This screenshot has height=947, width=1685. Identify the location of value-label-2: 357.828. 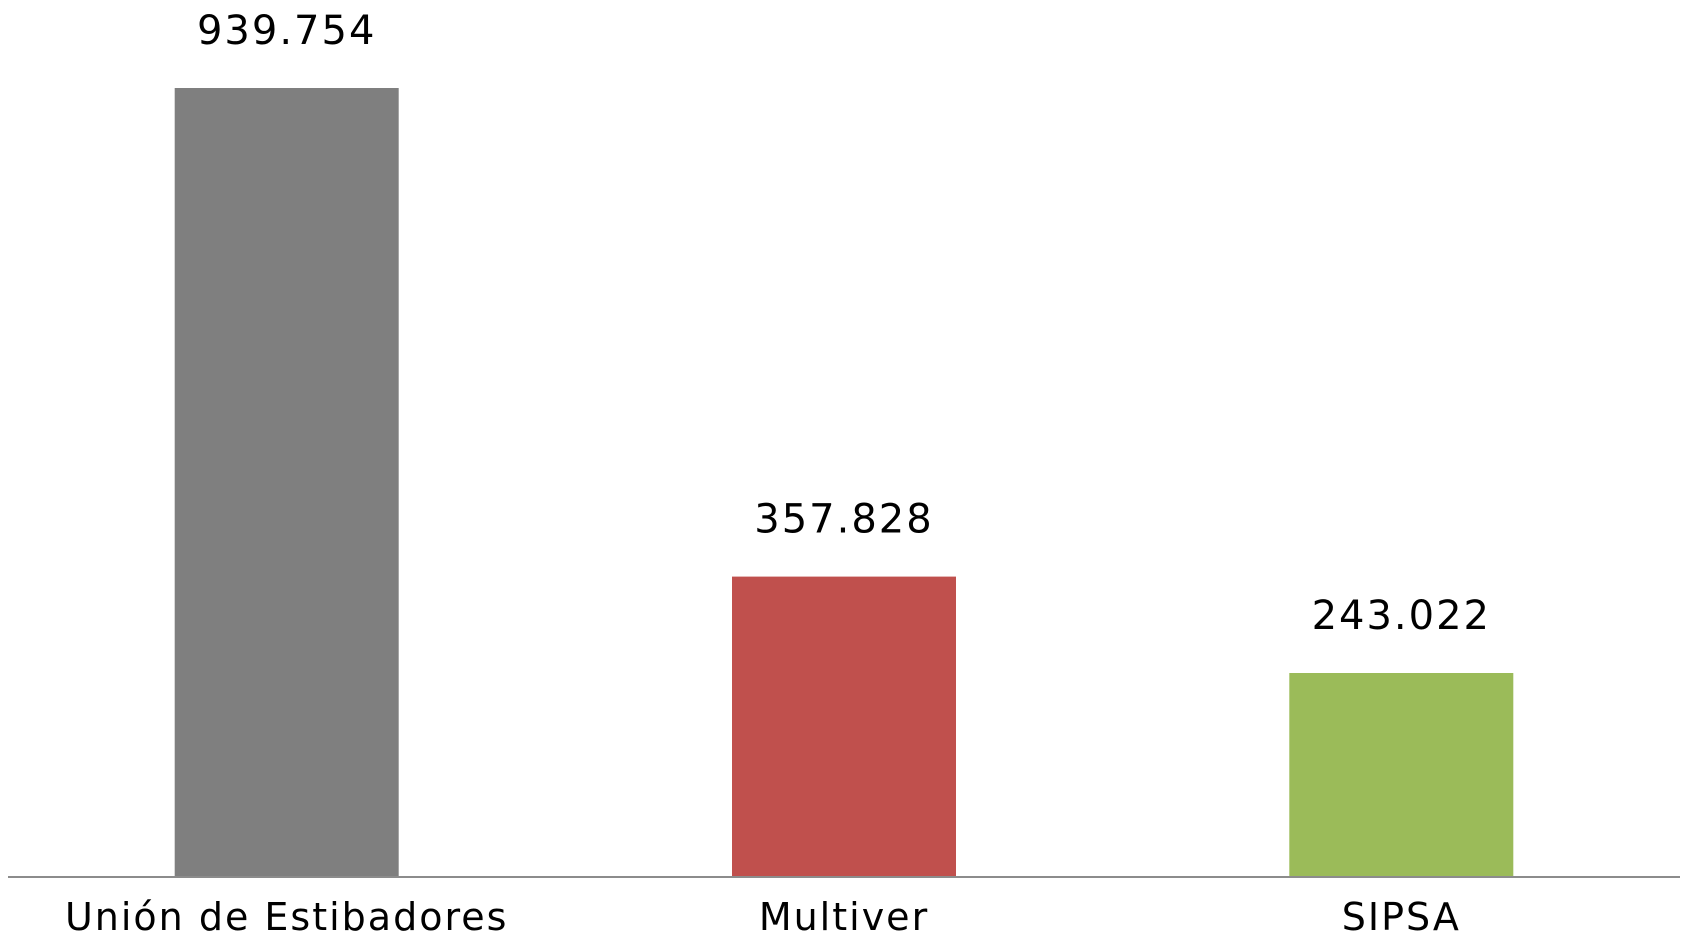
(843, 520).